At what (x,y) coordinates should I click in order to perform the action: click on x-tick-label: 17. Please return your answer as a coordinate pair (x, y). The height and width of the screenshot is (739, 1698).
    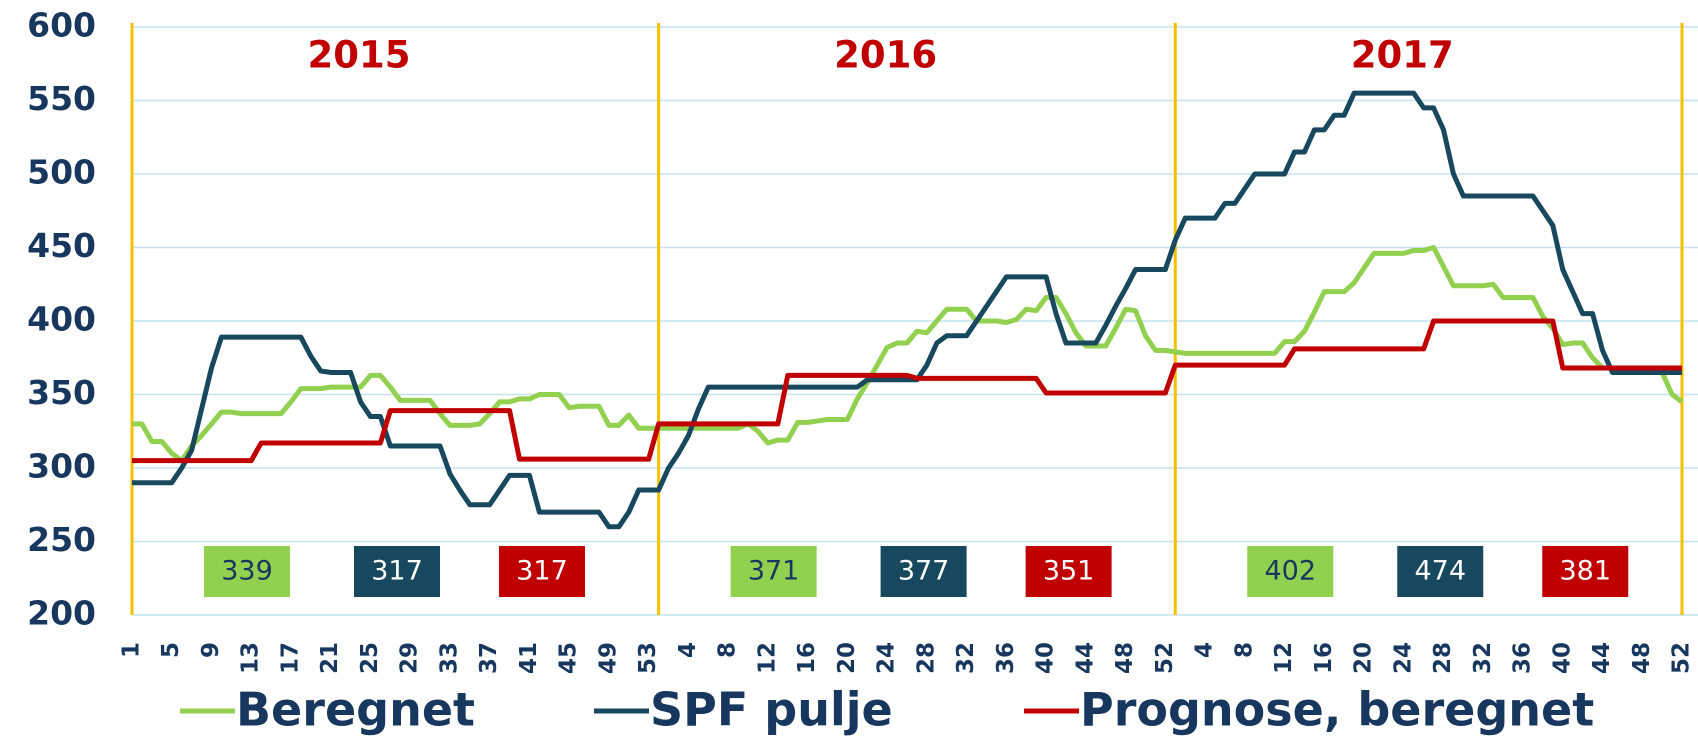
    Looking at the image, I should click on (290, 658).